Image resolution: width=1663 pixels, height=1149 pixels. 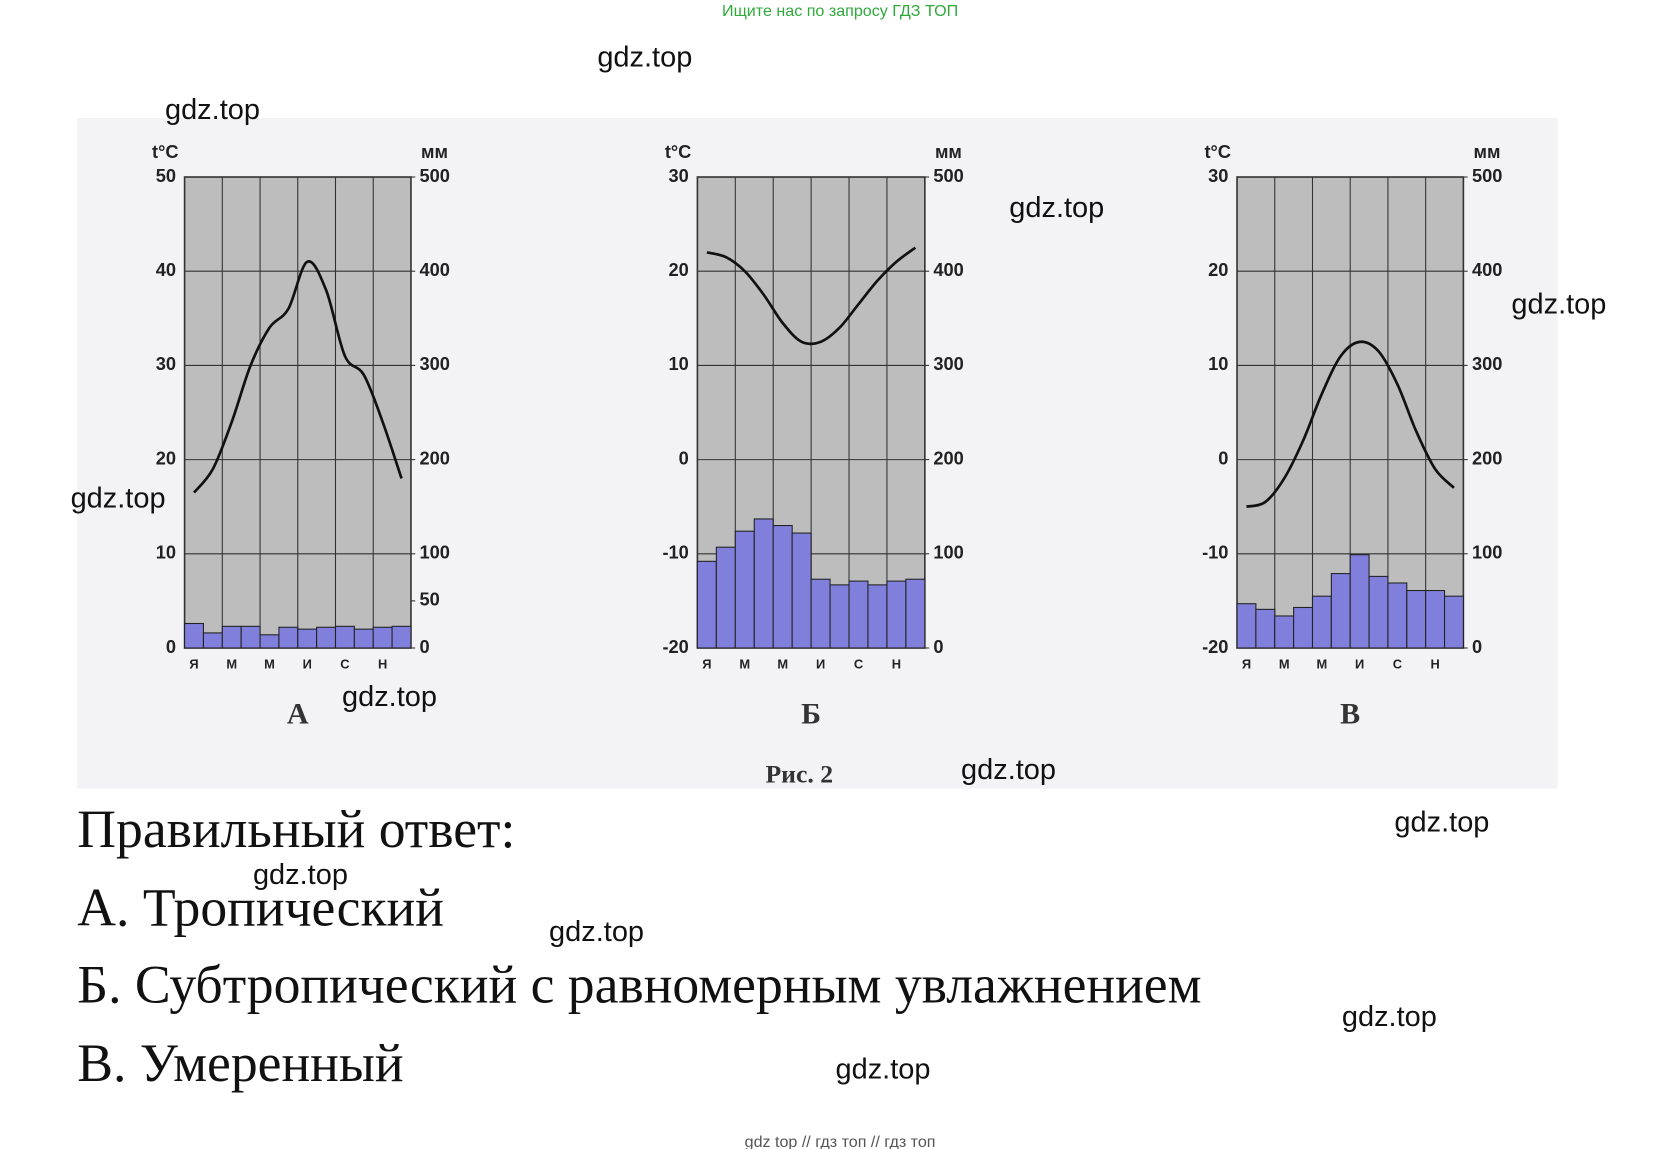 What do you see at coordinates (1350, 714) in the screenshot?
I see `chart-title: В` at bounding box center [1350, 714].